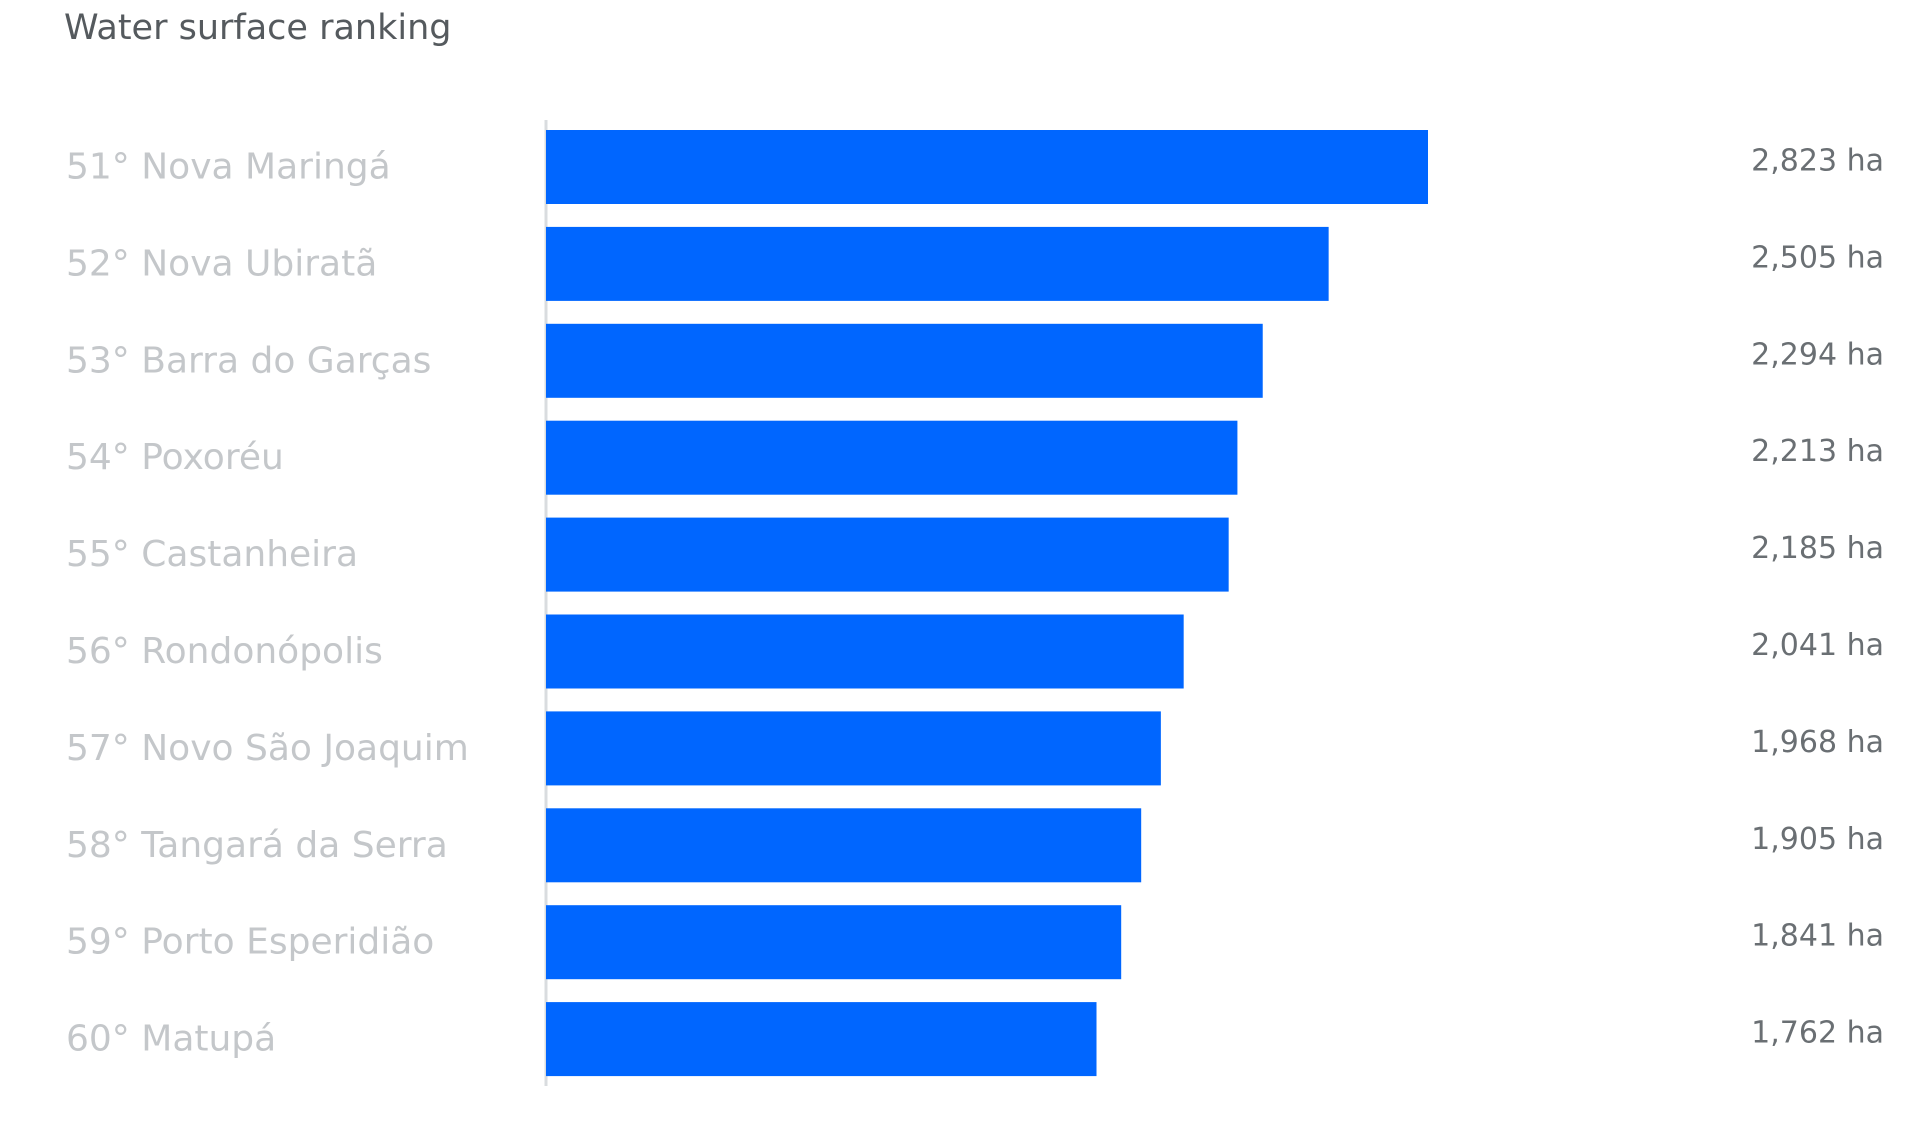 The image size is (1920, 1122). Describe the element at coordinates (221, 263) in the screenshot. I see `category-label: 52° Nova Ubiratã` at that location.